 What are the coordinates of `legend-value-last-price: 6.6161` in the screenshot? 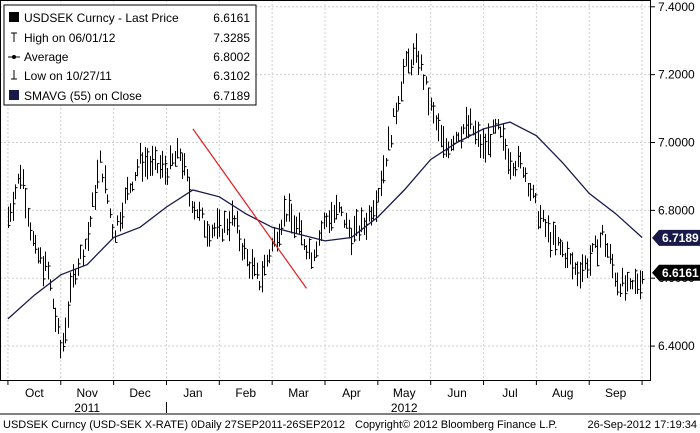 It's located at (231, 18).